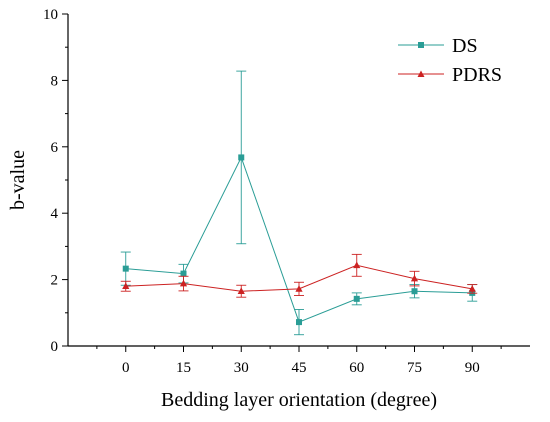  Describe the element at coordinates (421, 45) in the screenshot. I see `legend-ds-marker` at that location.